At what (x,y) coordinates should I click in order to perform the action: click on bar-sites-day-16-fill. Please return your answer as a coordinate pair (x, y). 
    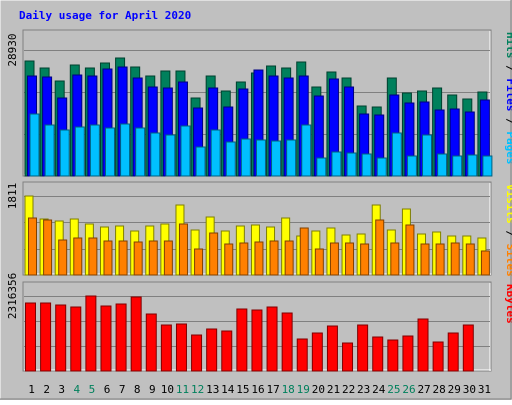
    Looking at the image, I should click on (259, 258).